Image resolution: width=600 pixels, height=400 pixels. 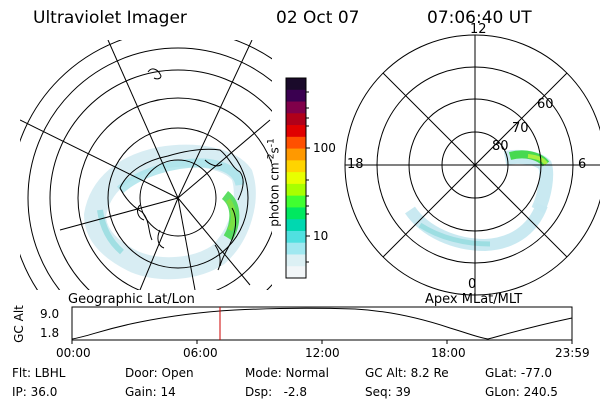 I want to click on status-filter: Flt: LBHL, so click(x=39, y=373).